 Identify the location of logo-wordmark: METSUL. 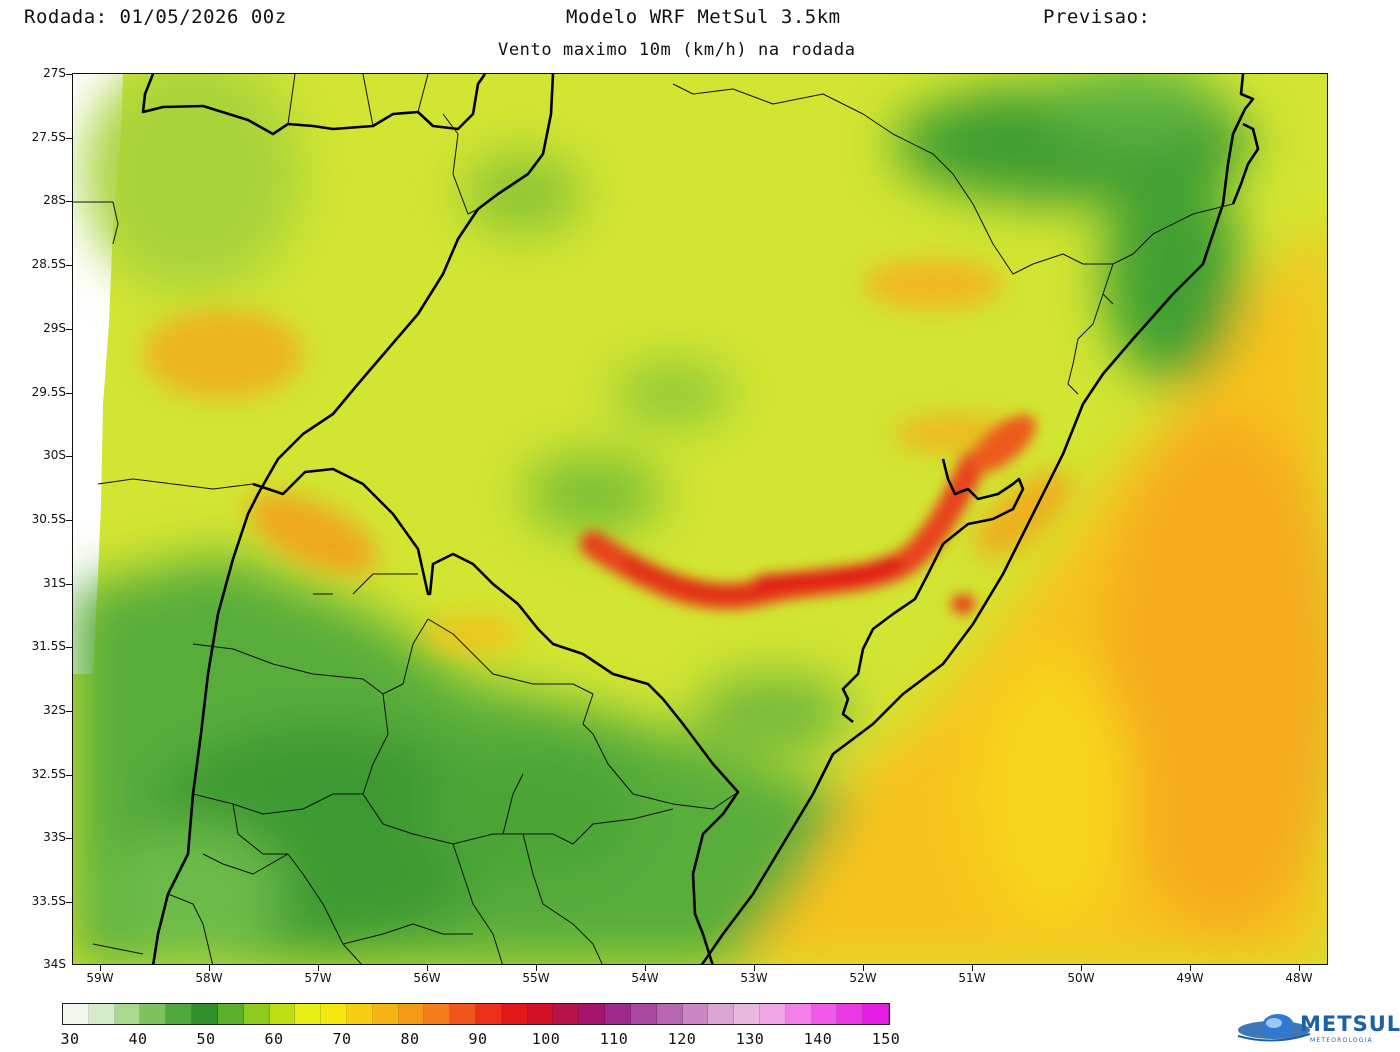
(1350, 1024).